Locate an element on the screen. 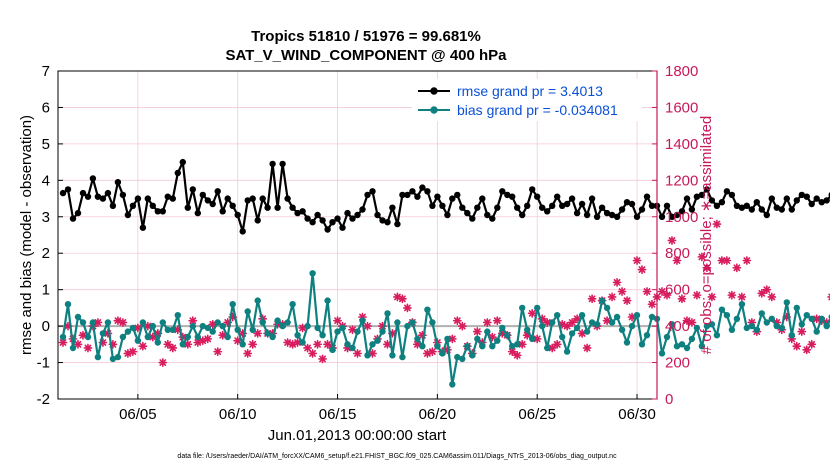 The image size is (830, 470). x-tick-label: 06/05 is located at coordinates (138, 414).